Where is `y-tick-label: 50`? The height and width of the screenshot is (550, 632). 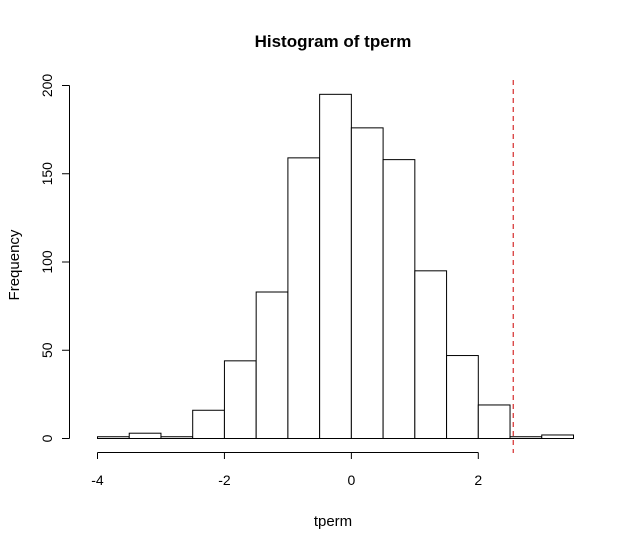 y-tick-label: 50 is located at coordinates (47, 350).